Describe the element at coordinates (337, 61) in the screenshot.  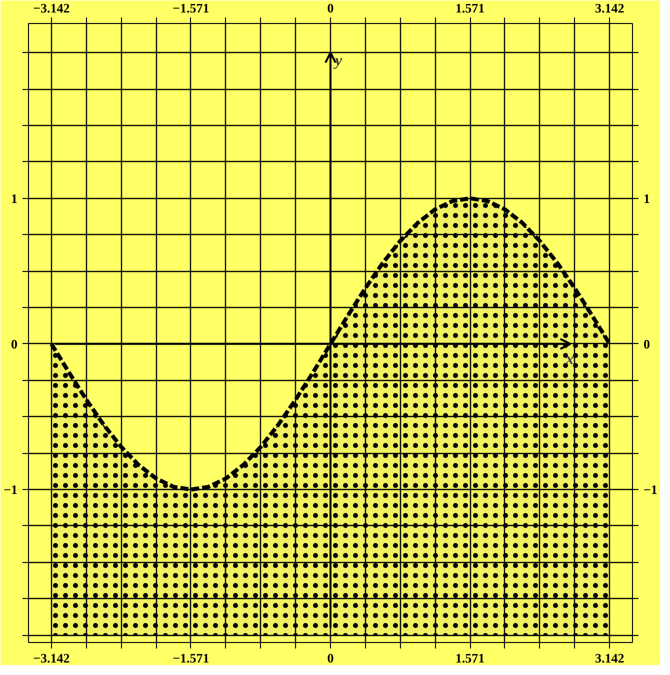
I see `y-axis-title: y` at that location.